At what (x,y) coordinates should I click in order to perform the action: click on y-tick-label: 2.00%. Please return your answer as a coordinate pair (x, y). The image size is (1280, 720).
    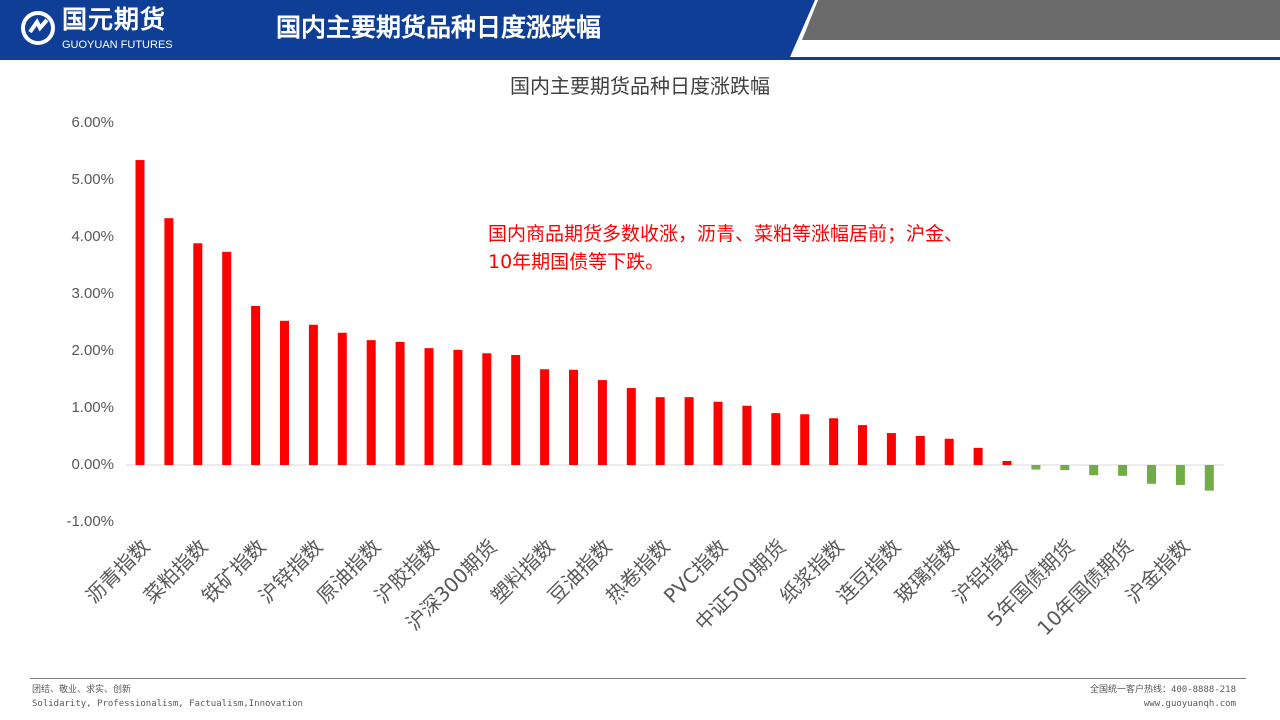
    Looking at the image, I should click on (92, 350).